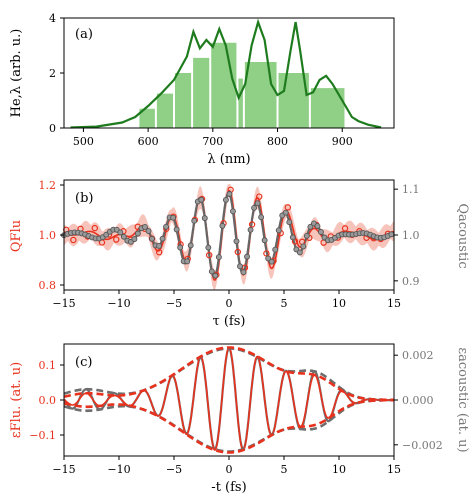 This screenshot has height=501, width=474. What do you see at coordinates (284, 303) in the screenshot?
I see `b-xtick-label: 5` at bounding box center [284, 303].